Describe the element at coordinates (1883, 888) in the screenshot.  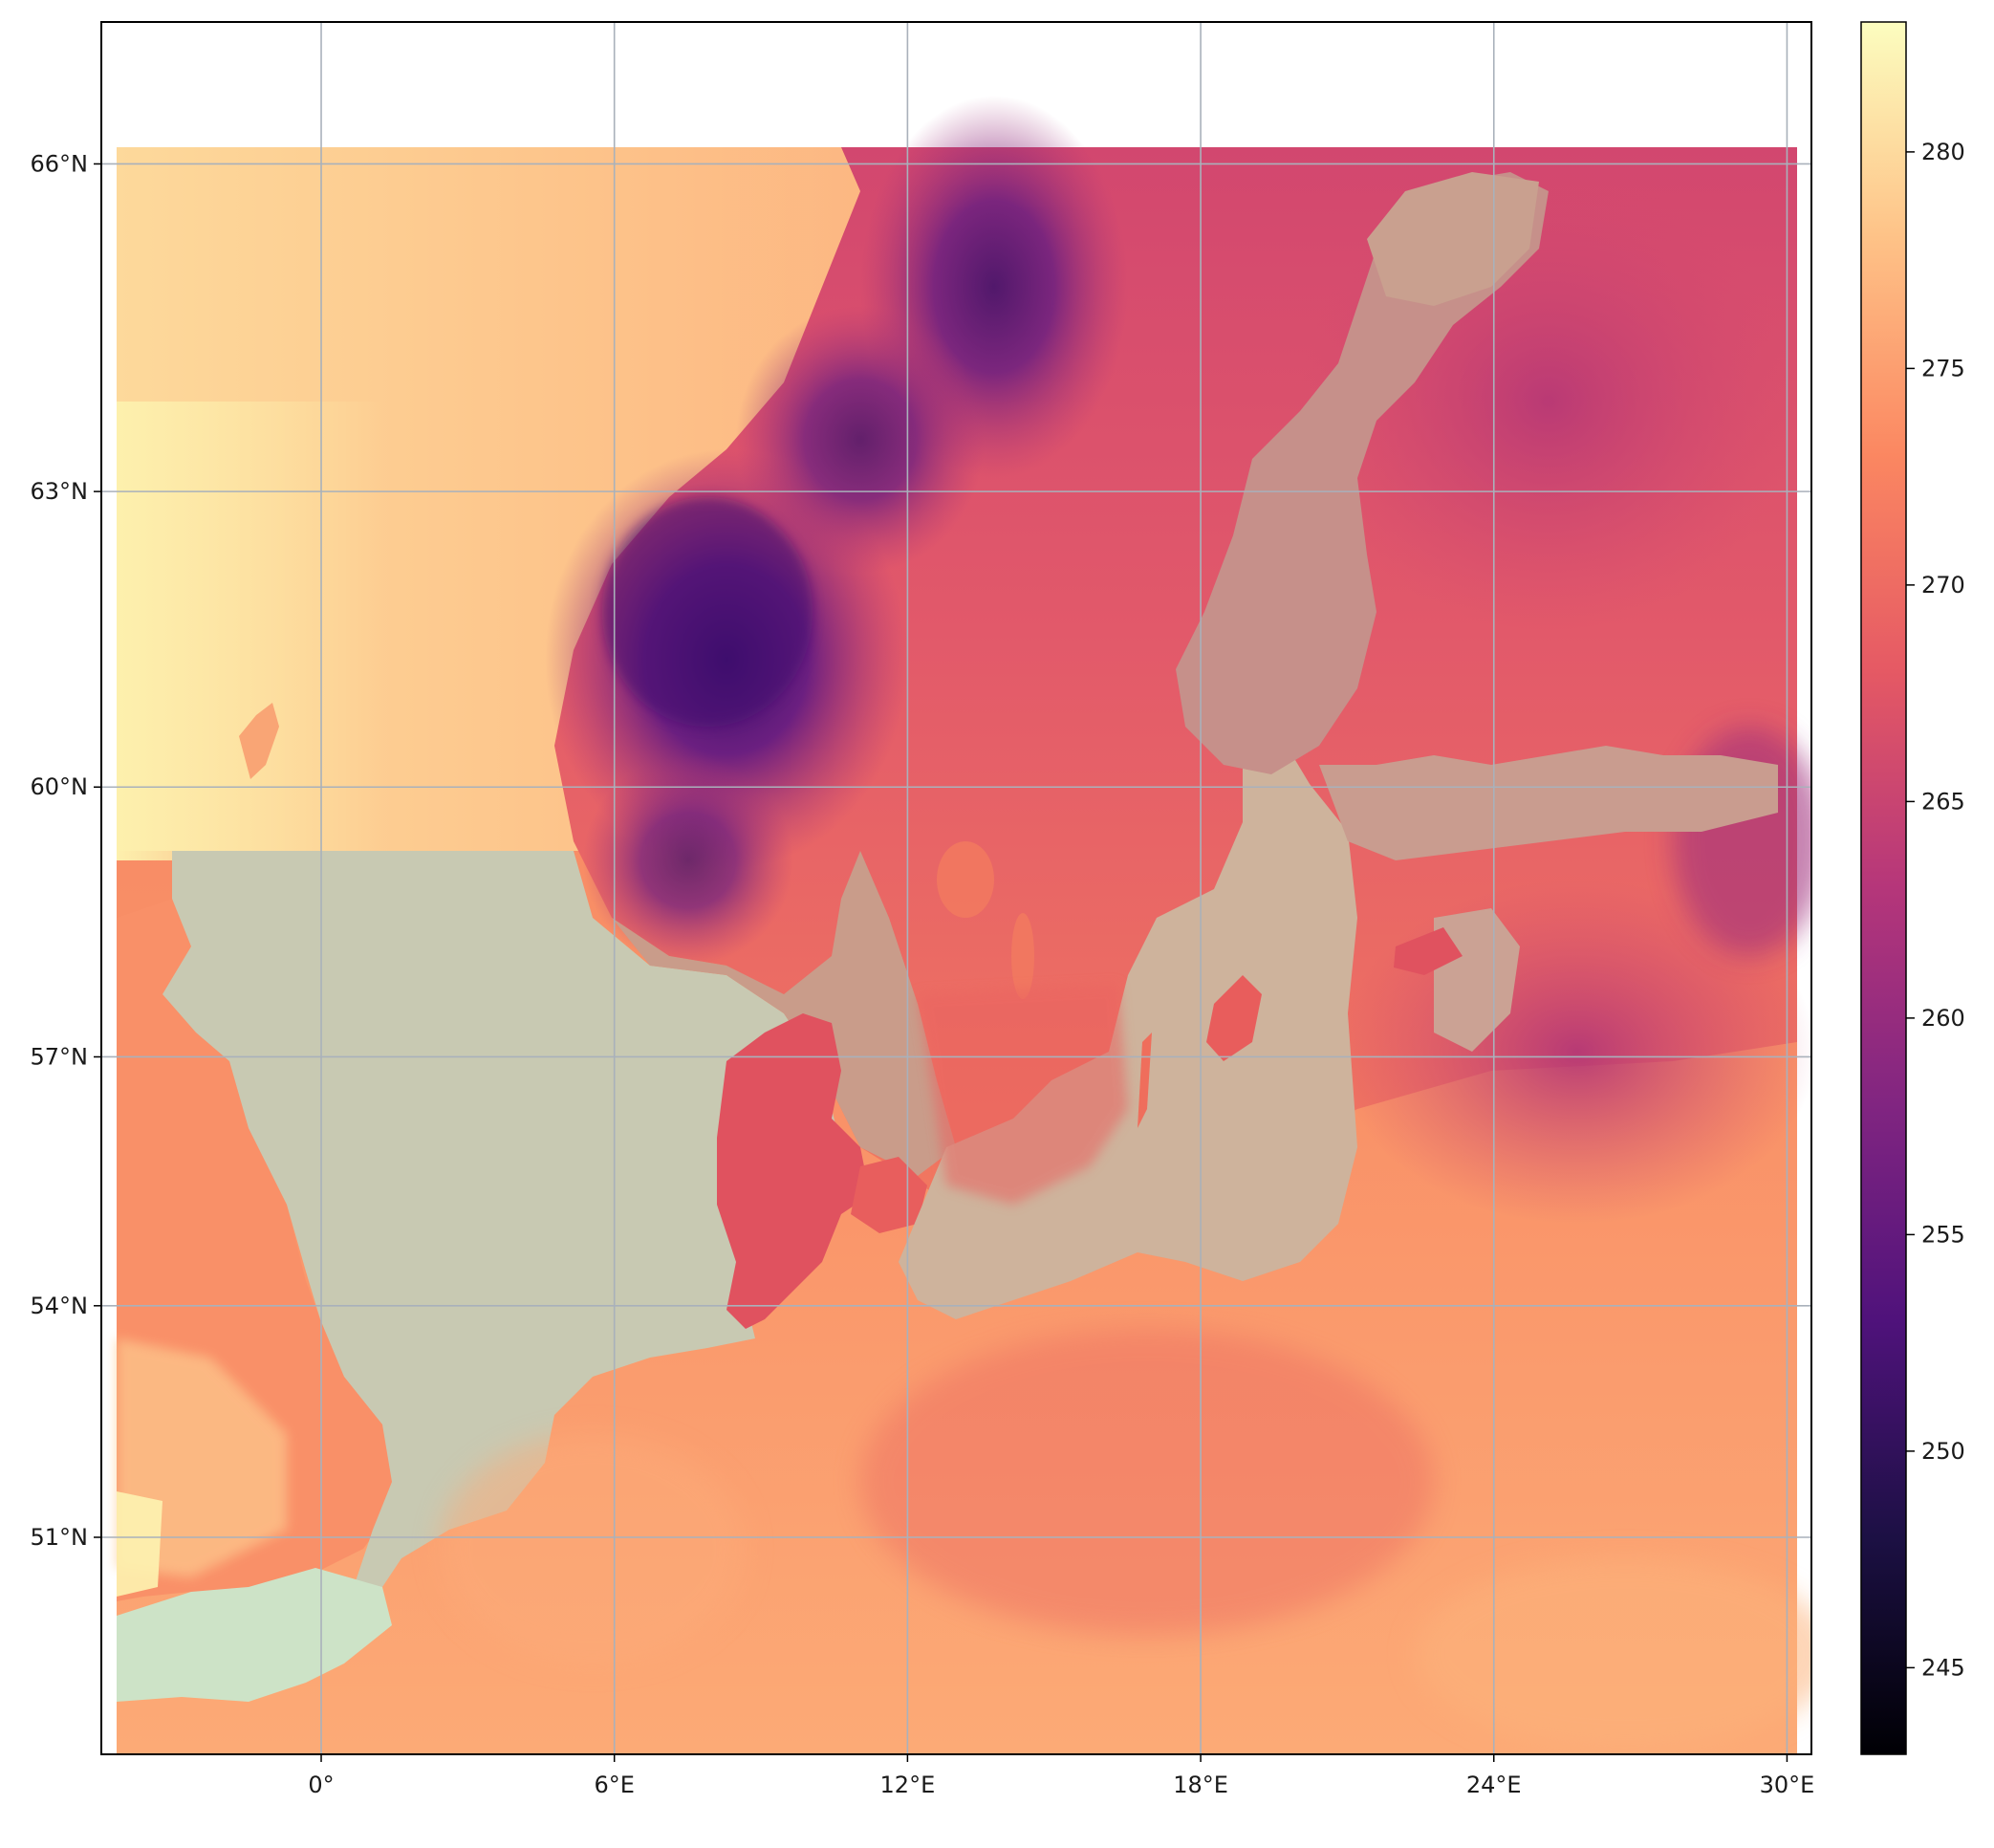
I see `colorbar-fill` at that location.